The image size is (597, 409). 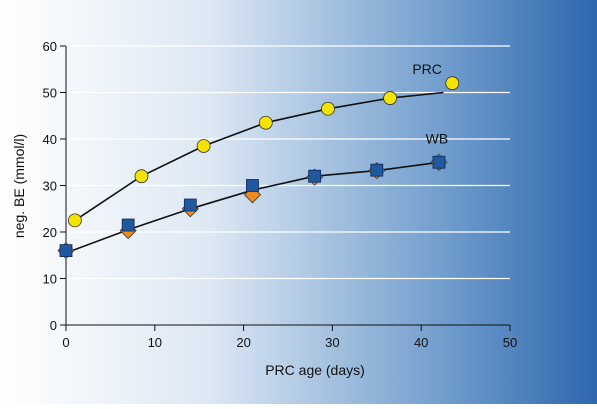 I want to click on y-tick-label: 0, so click(x=53, y=325).